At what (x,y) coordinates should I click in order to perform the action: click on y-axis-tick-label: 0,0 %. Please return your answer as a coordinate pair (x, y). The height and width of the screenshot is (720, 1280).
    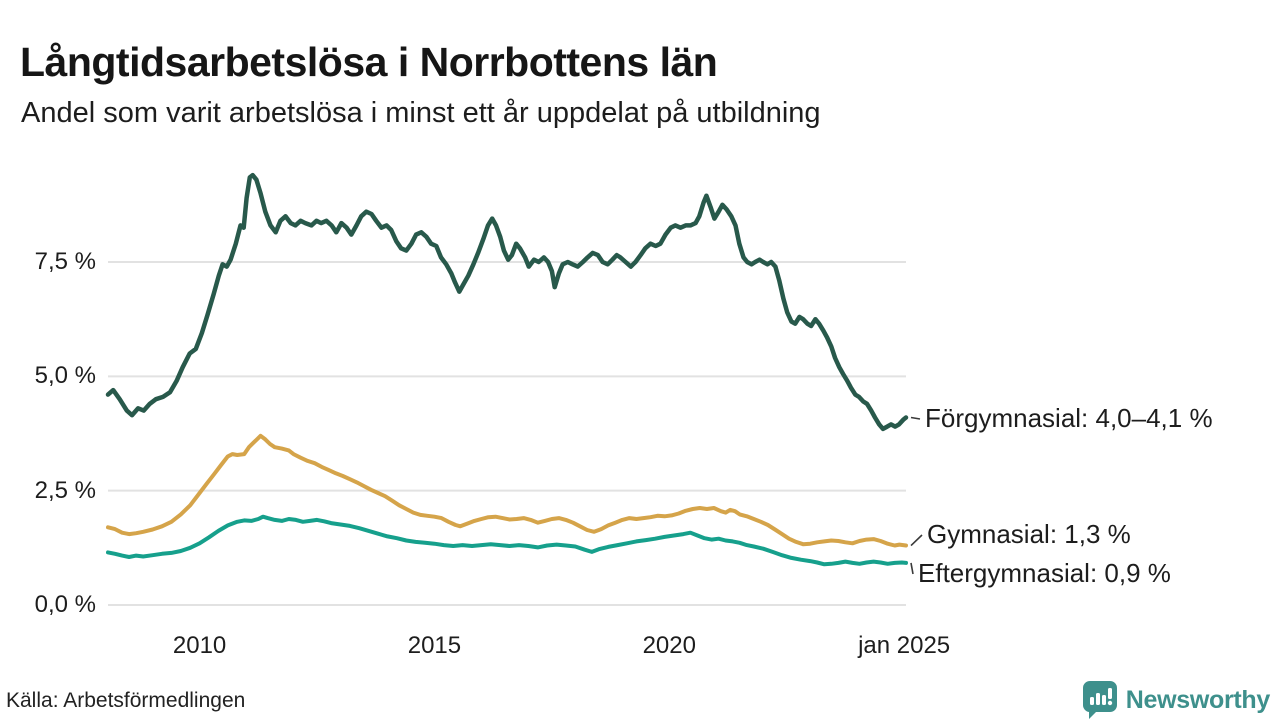
    Looking at the image, I should click on (65, 604).